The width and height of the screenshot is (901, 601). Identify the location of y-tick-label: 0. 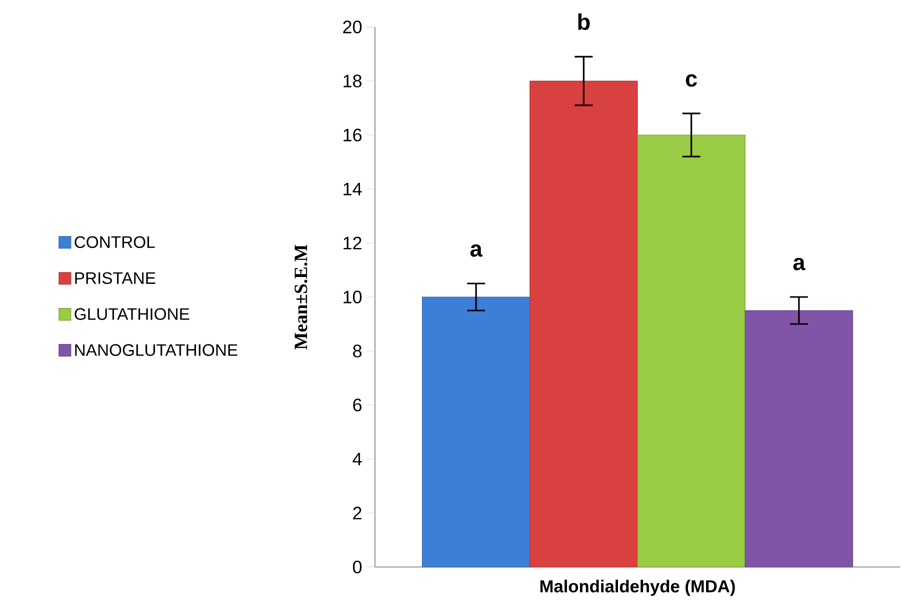
(357, 567).